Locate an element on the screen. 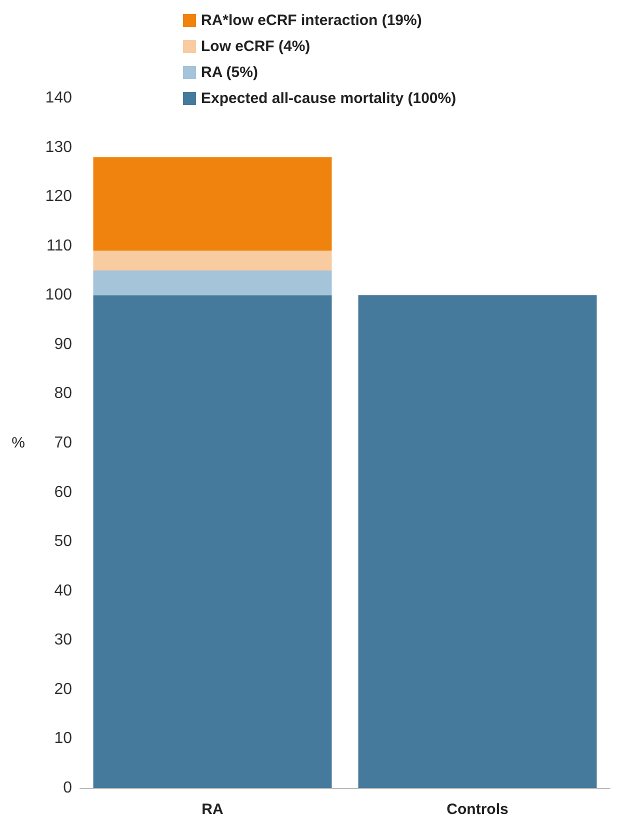  y-tick-label: 50 is located at coordinates (63, 541).